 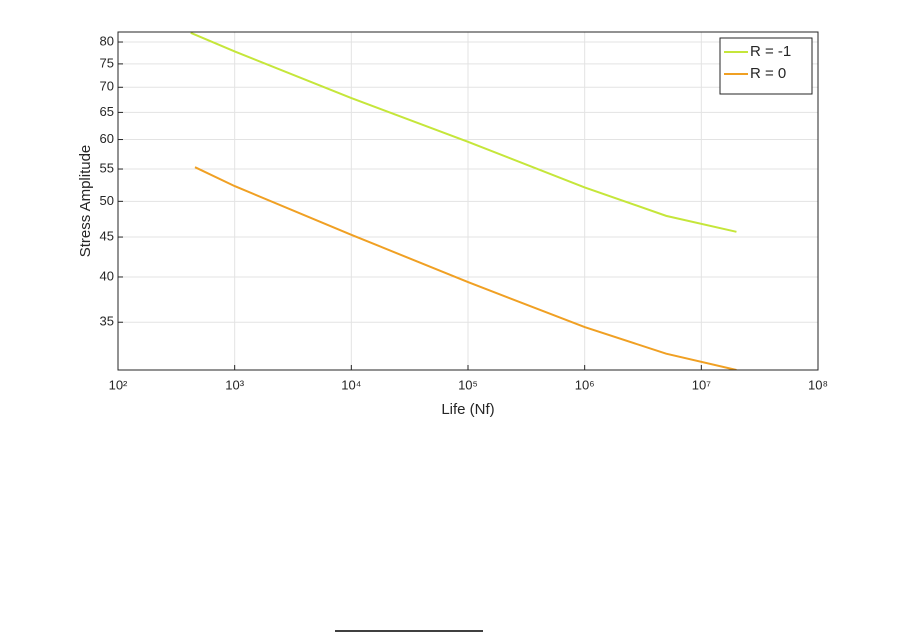 What do you see at coordinates (585, 384) in the screenshot?
I see `x-tick-label: 10⁶` at bounding box center [585, 384].